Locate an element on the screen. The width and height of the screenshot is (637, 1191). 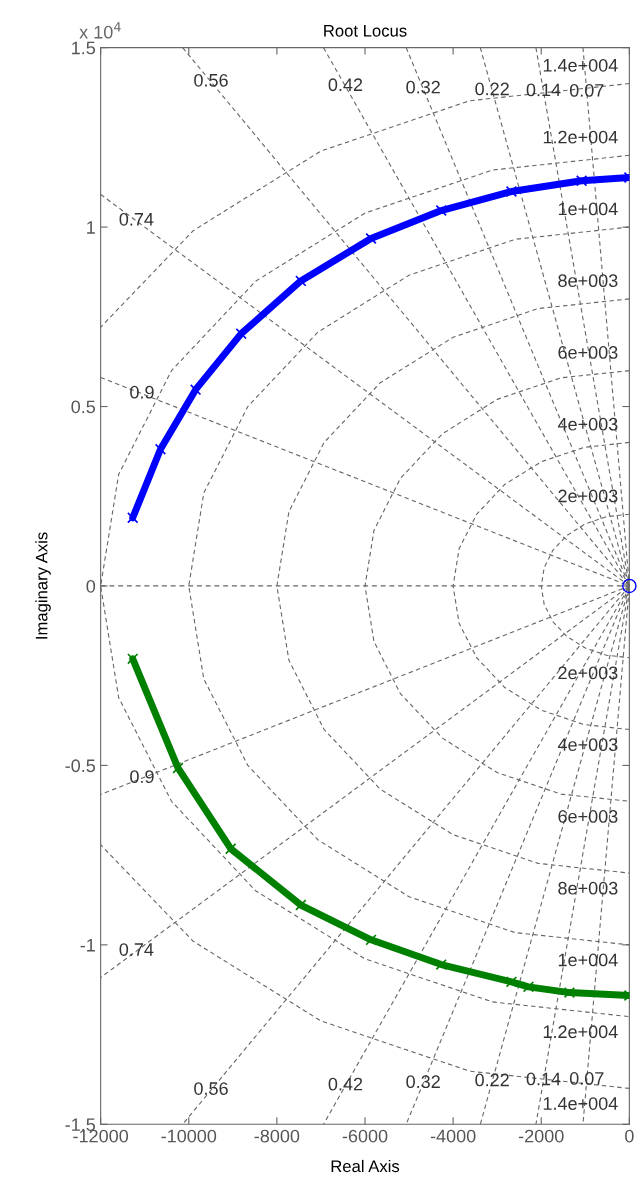
x-tick-label: -12000 is located at coordinates (101, 1136).